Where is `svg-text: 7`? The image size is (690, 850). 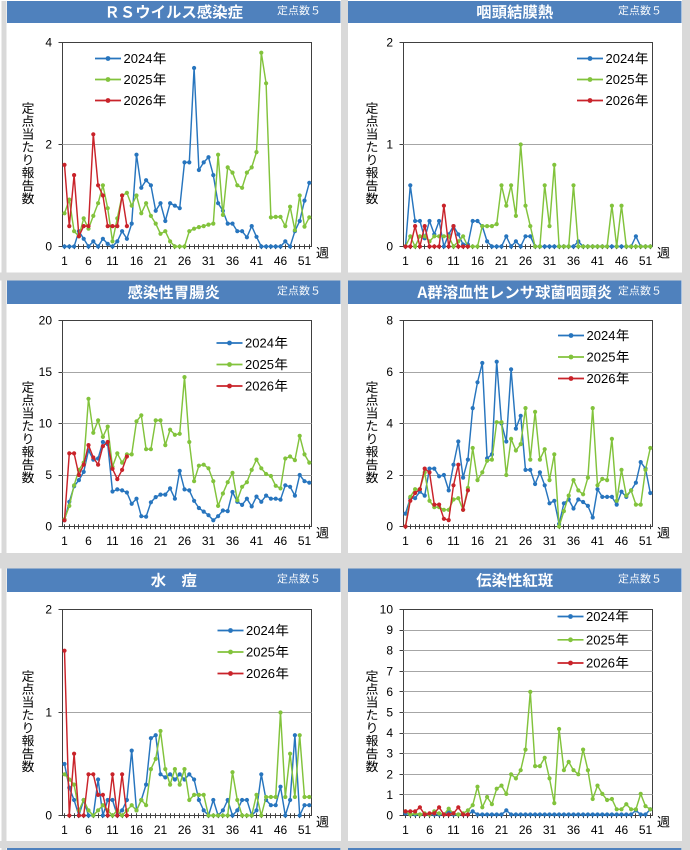
svg-text: 7 is located at coordinates (389, 671).